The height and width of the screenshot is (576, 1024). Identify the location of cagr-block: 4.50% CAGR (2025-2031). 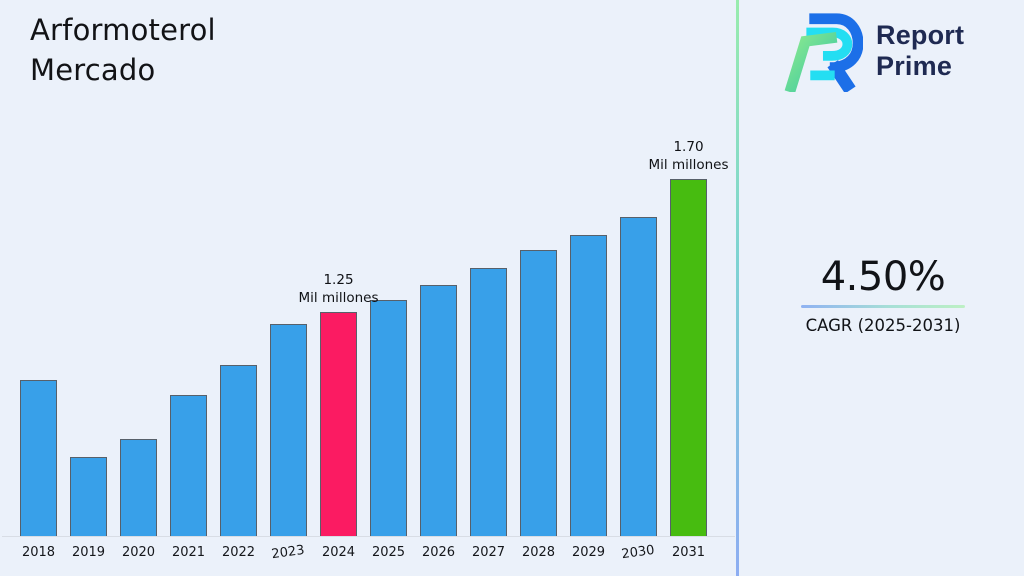
(883, 295).